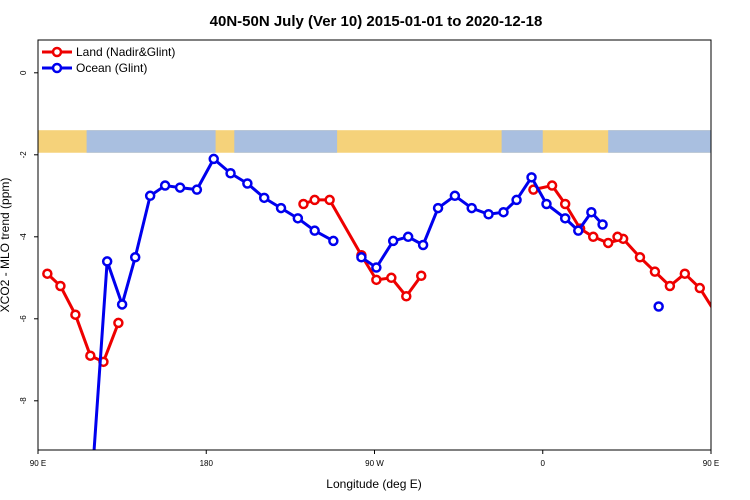 This screenshot has width=750, height=500. Describe the element at coordinates (23, 155) in the screenshot. I see `y-tick-label: -2` at that location.